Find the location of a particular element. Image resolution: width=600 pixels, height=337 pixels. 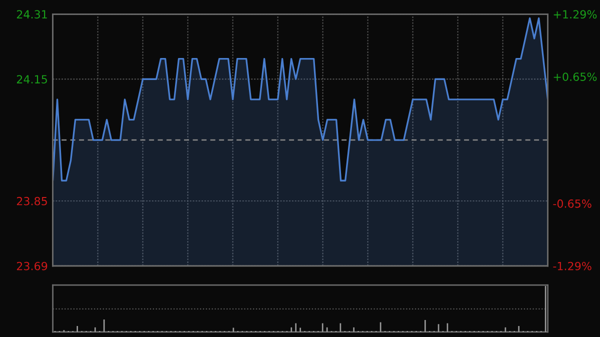

y-tick-label: 23.85 is located at coordinates (31, 201).